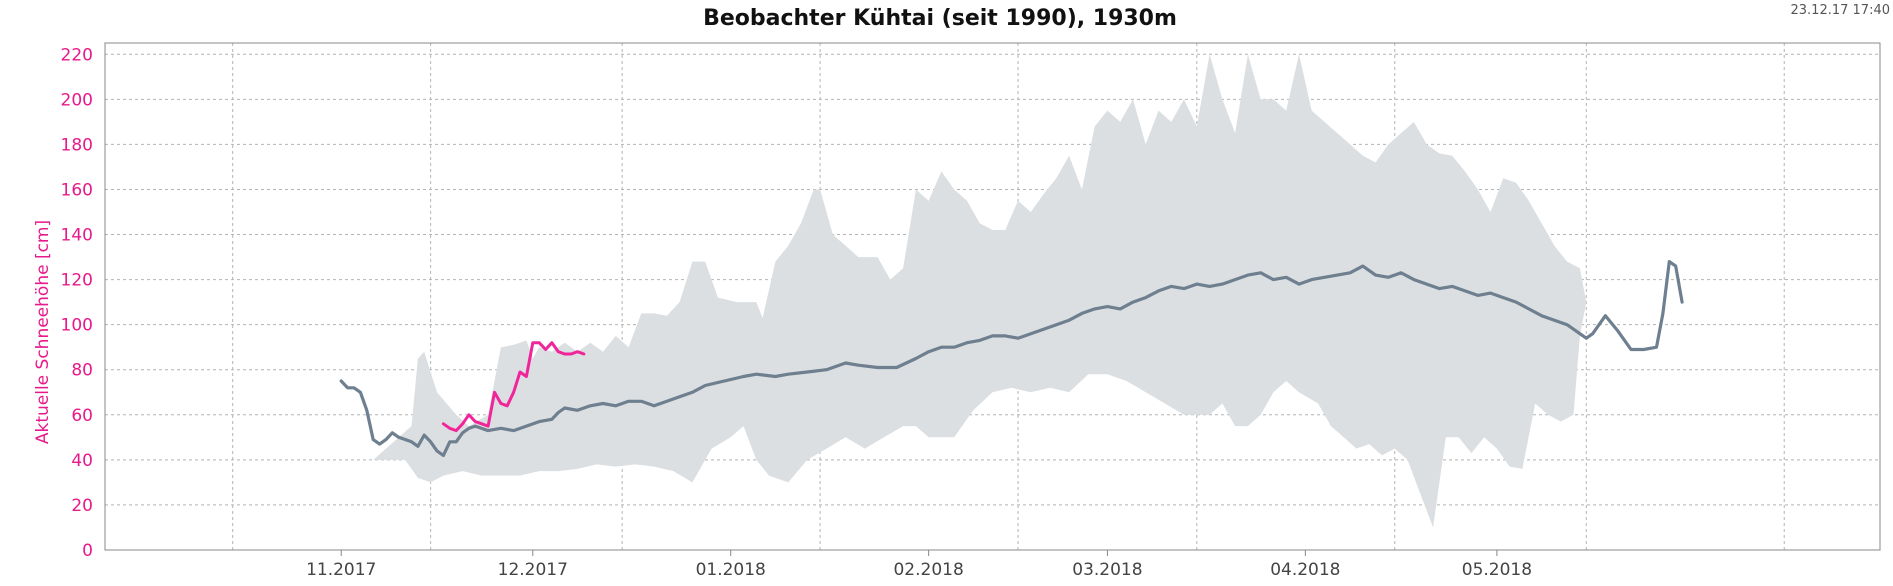 The image size is (1893, 586). What do you see at coordinates (77, 236) in the screenshot?
I see `y-tick-label: 140` at bounding box center [77, 236].